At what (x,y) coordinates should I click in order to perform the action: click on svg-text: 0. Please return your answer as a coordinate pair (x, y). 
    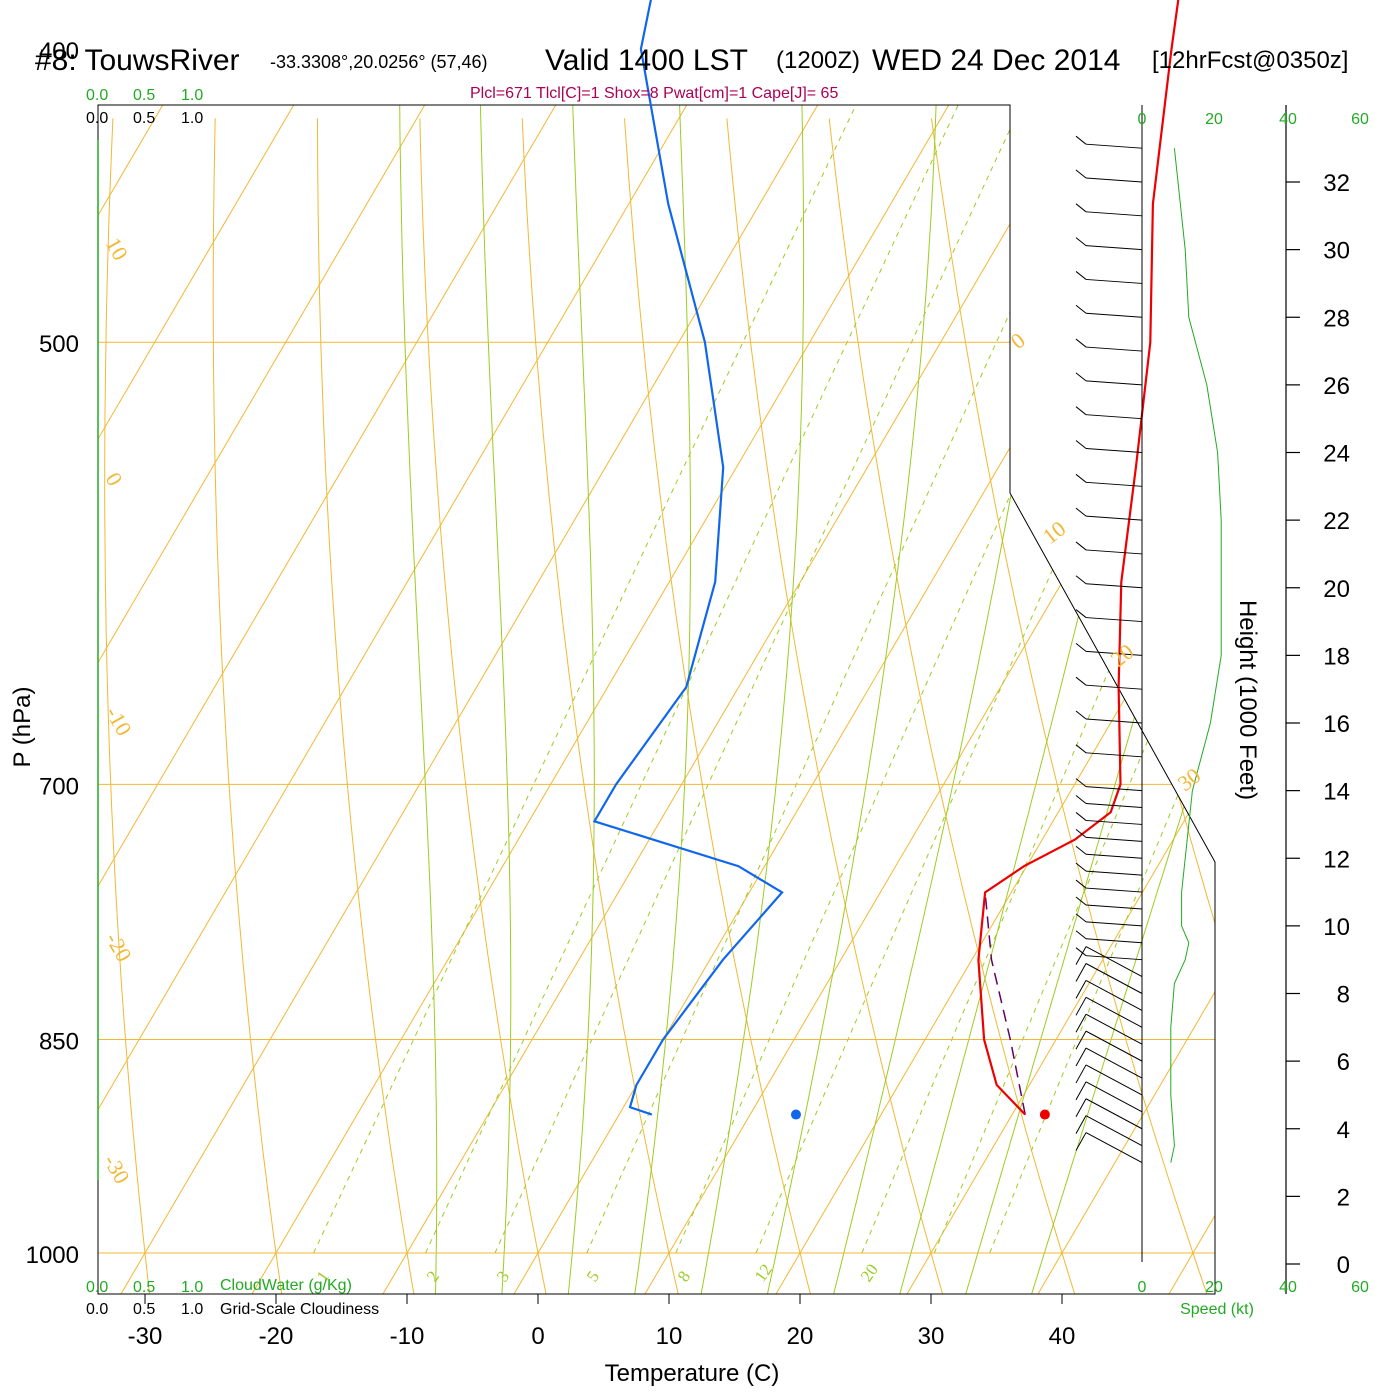
    Looking at the image, I should click on (1142, 119).